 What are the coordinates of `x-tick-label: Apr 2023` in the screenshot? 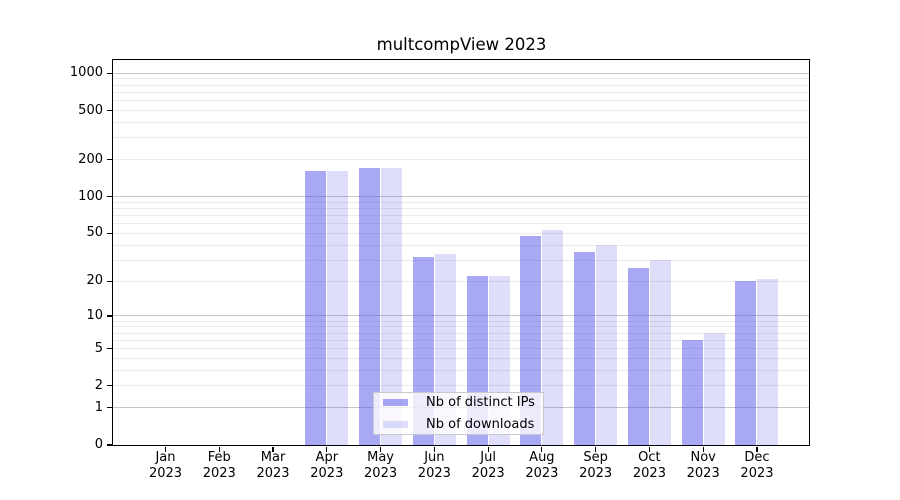 It's located at (327, 465).